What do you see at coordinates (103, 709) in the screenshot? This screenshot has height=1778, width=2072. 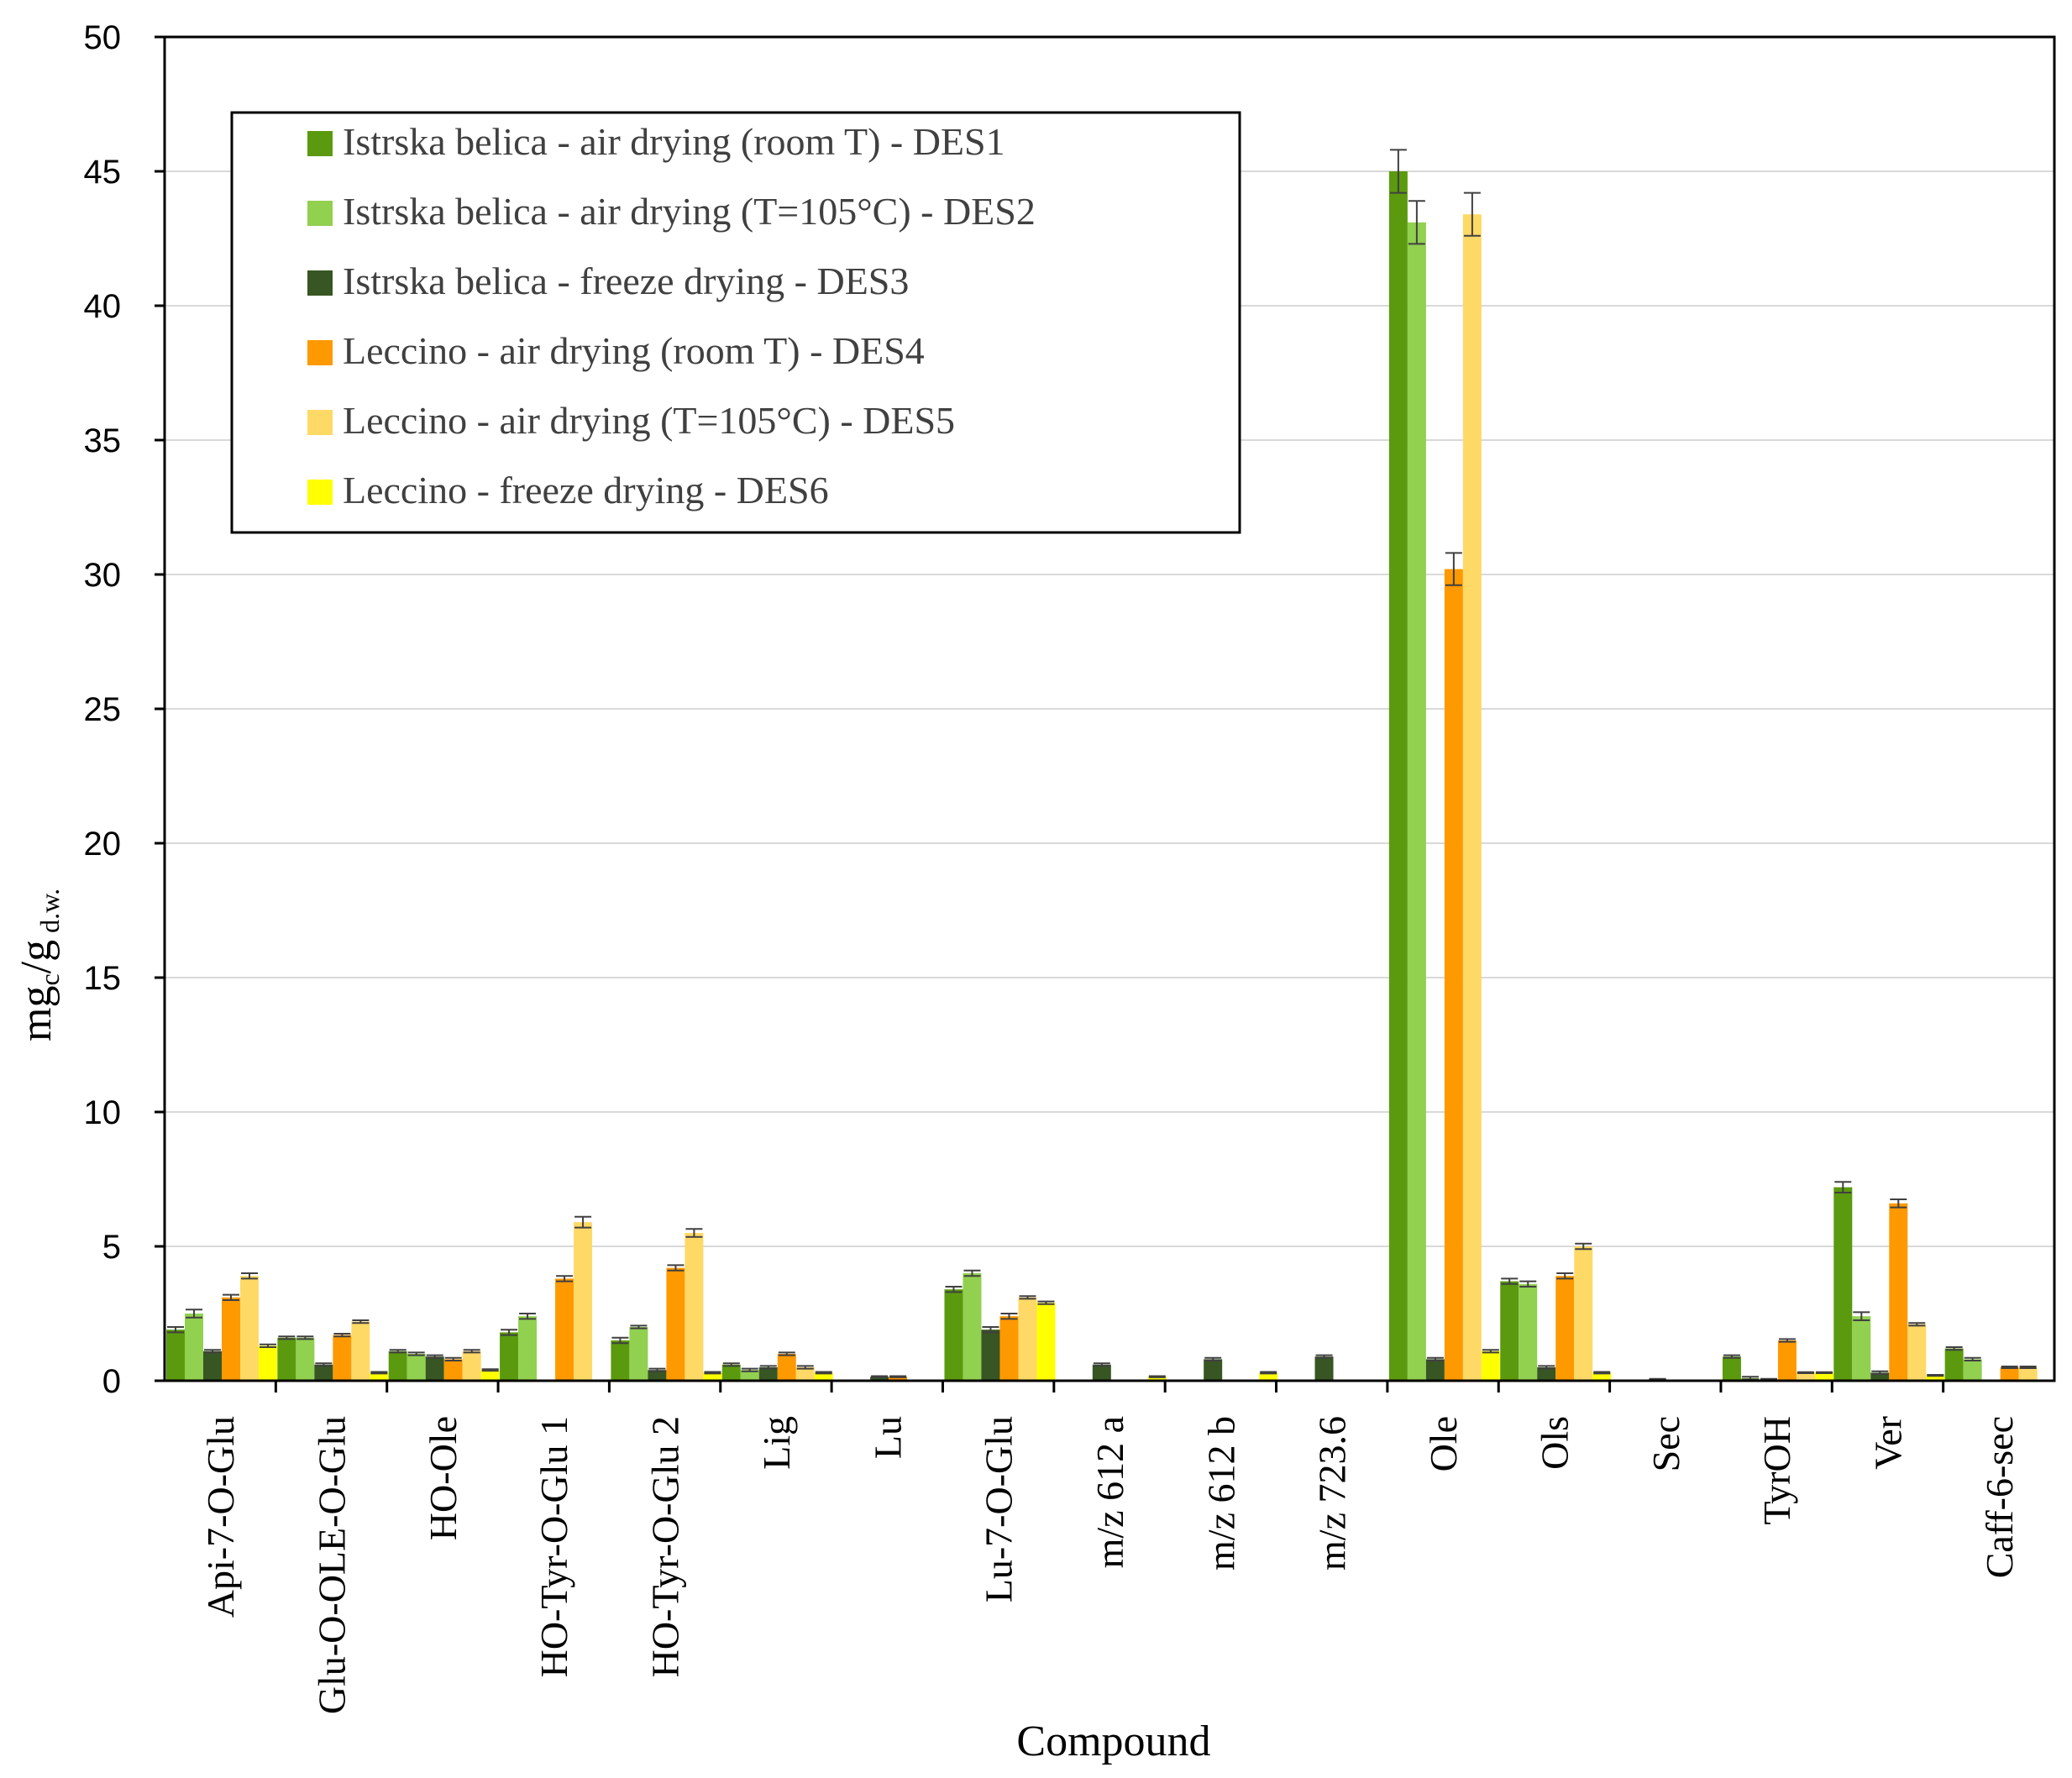 I see `y-tick-label: 25` at bounding box center [103, 709].